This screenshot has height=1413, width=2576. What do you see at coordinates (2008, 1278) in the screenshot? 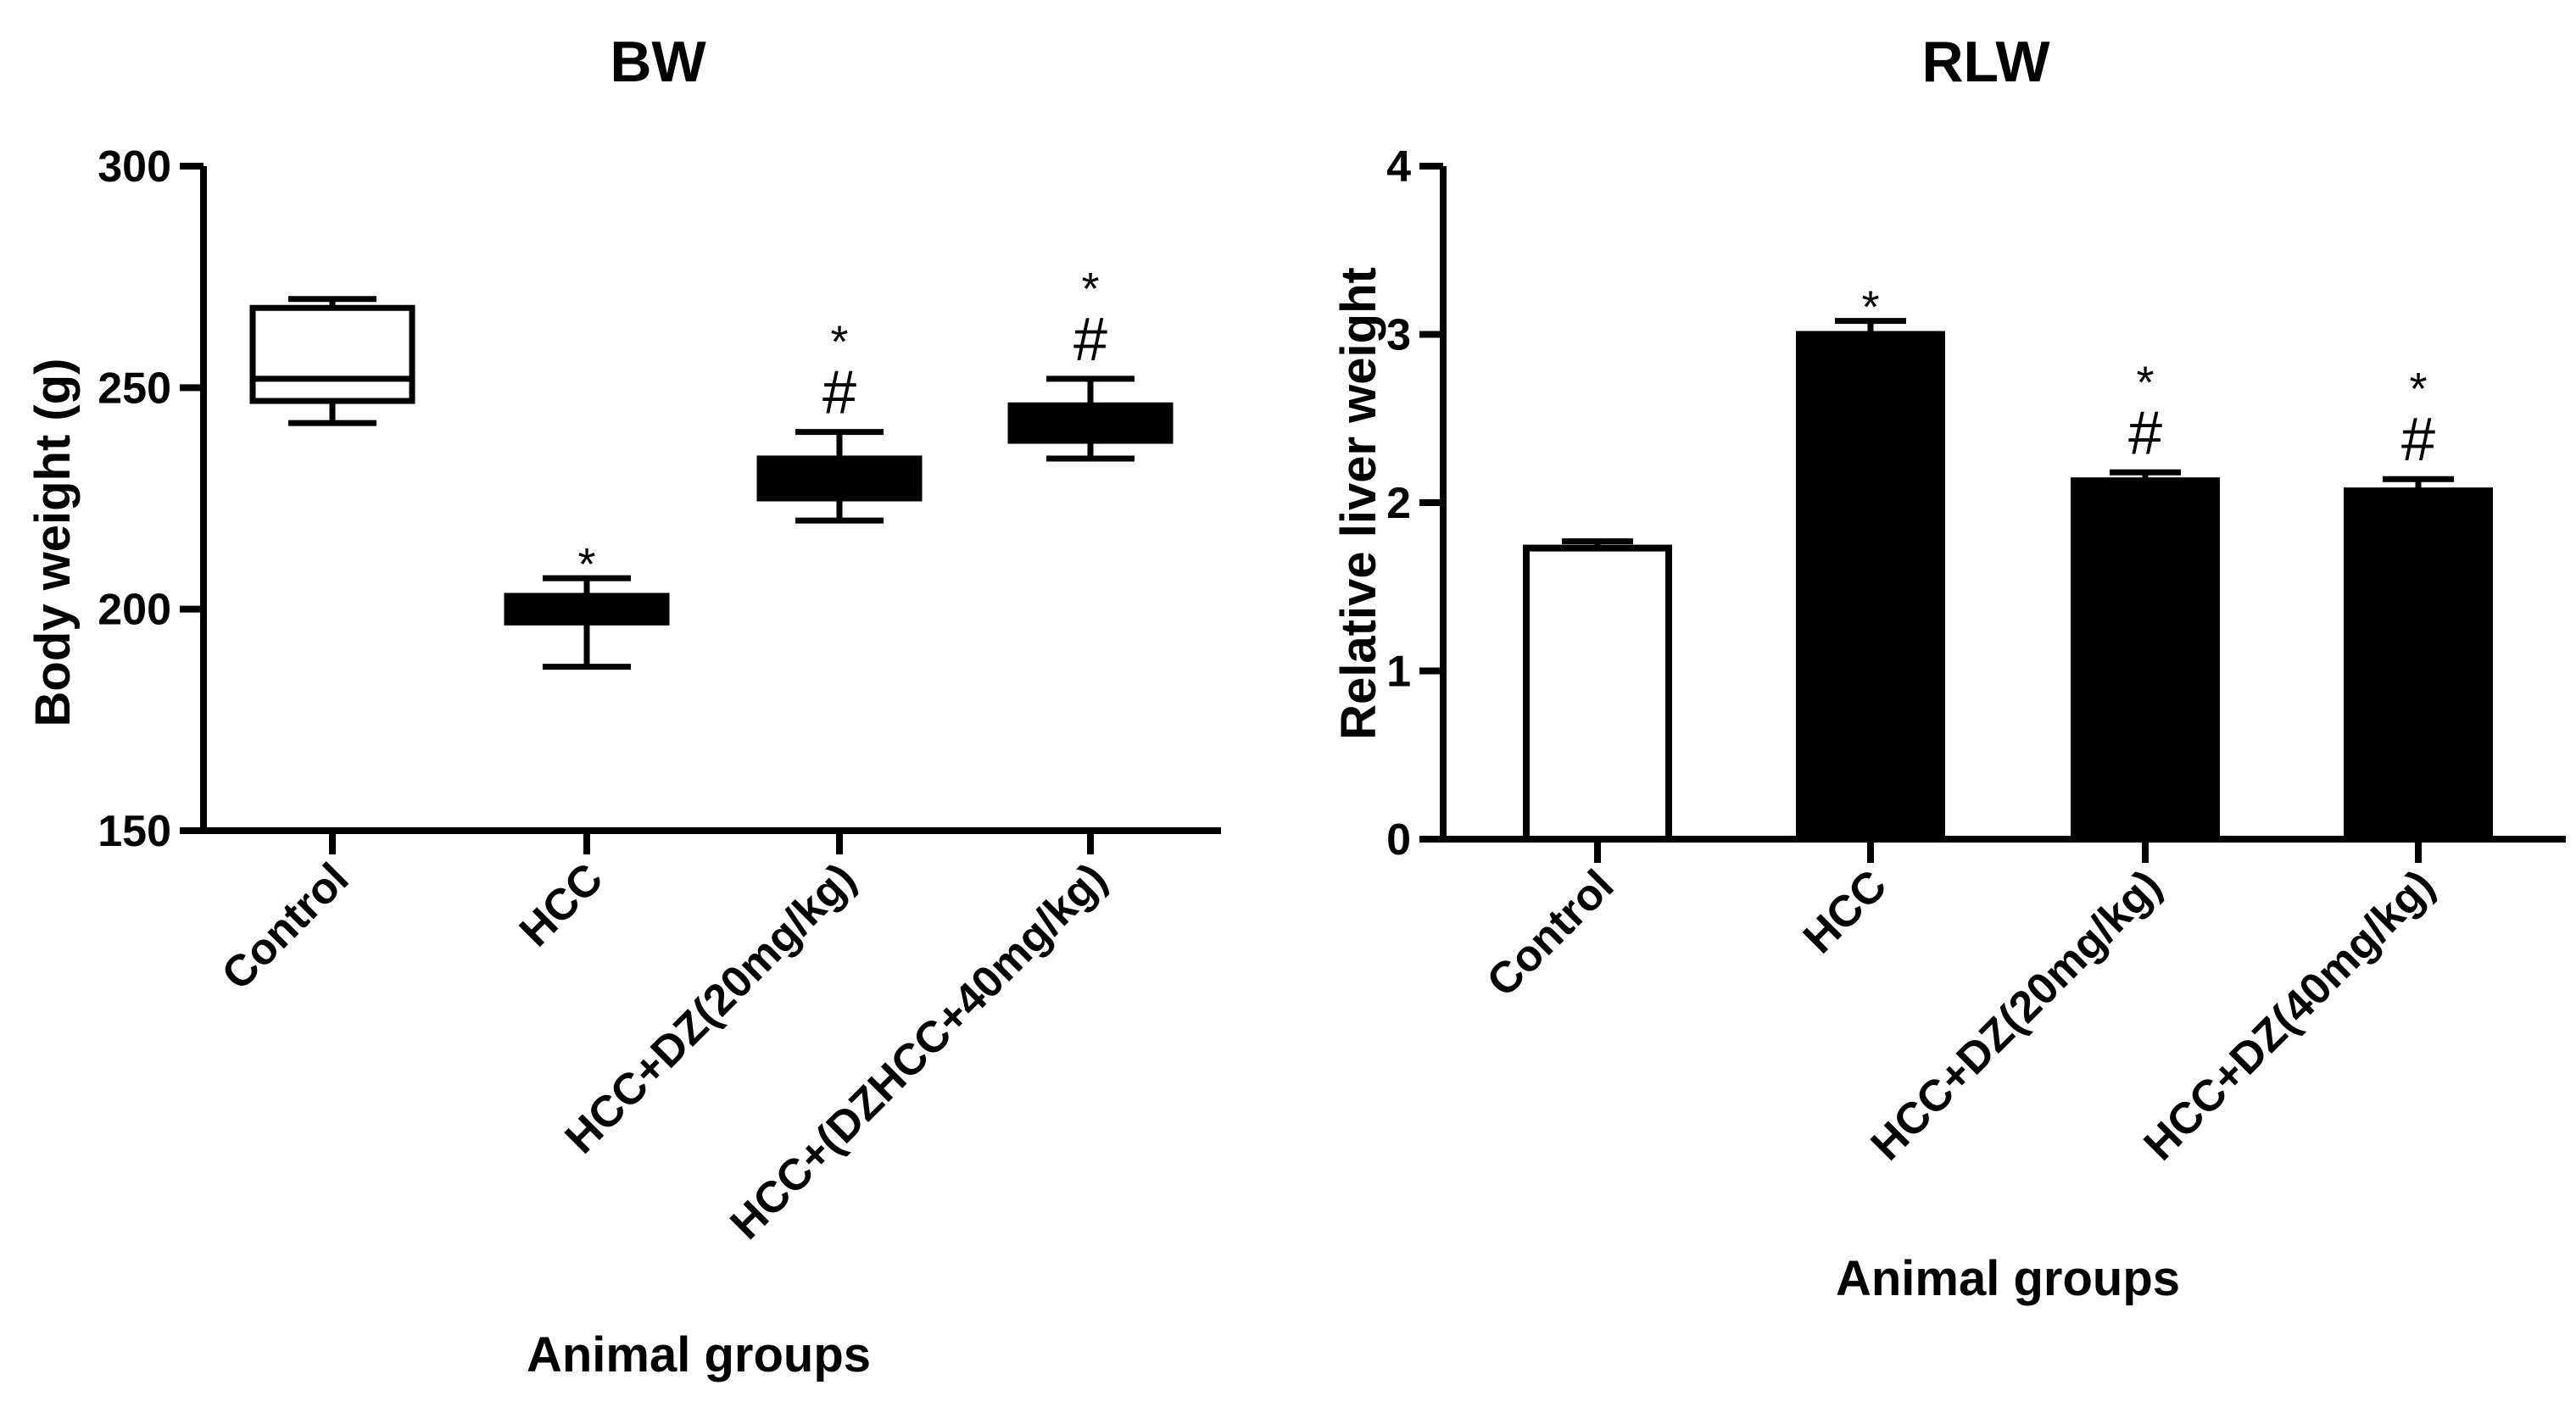
I see `rlw-x-axis-label: Animal groups` at bounding box center [2008, 1278].